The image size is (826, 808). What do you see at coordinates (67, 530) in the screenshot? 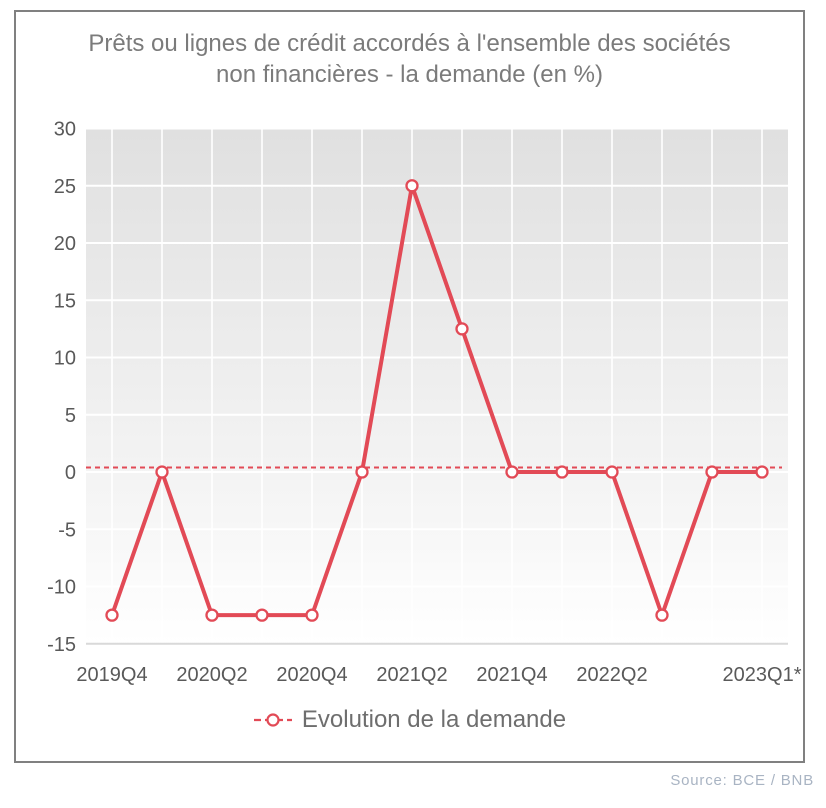
I see `y-tick-label: -5` at bounding box center [67, 530].